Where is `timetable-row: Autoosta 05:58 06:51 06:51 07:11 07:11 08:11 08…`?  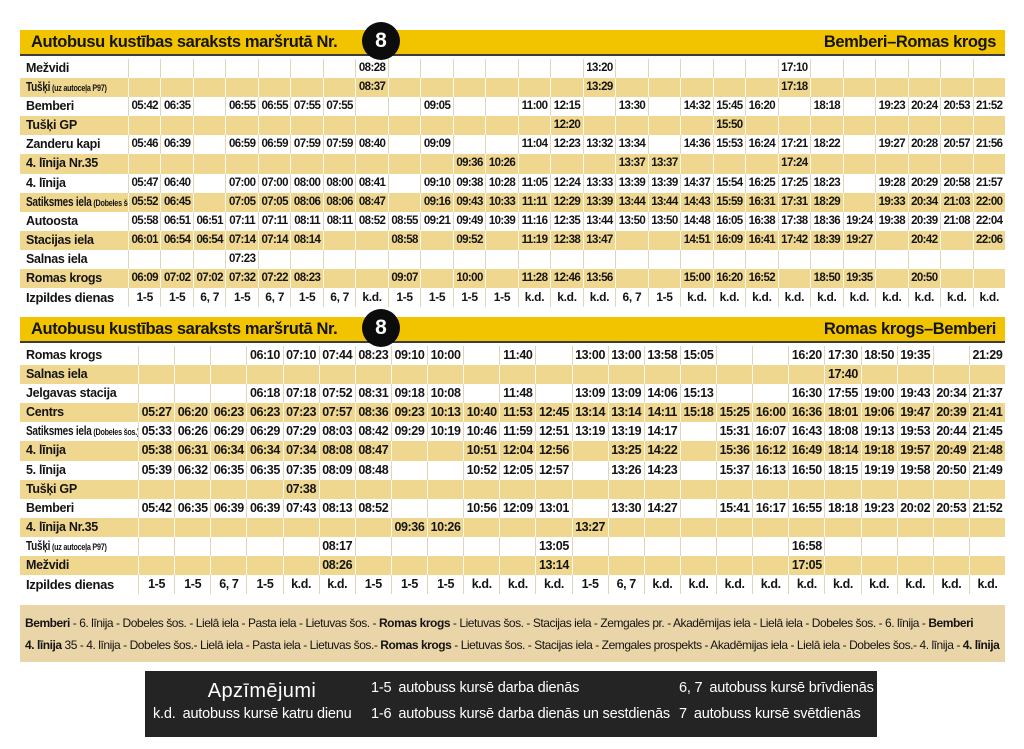 timetable-row: Autoosta 05:58 06:51 06:51 07:11 07:11 08:11 08… is located at coordinates (512, 221).